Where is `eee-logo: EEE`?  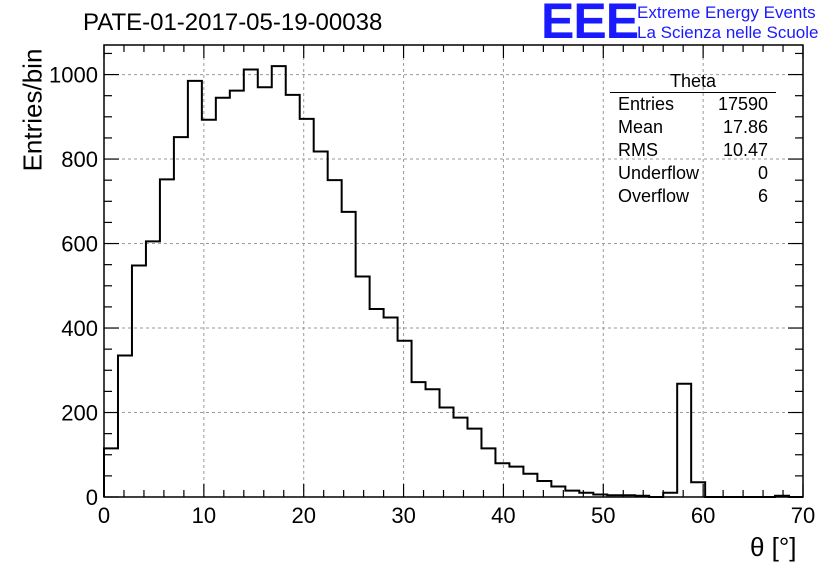
eee-logo: EEE is located at coordinates (590, 24).